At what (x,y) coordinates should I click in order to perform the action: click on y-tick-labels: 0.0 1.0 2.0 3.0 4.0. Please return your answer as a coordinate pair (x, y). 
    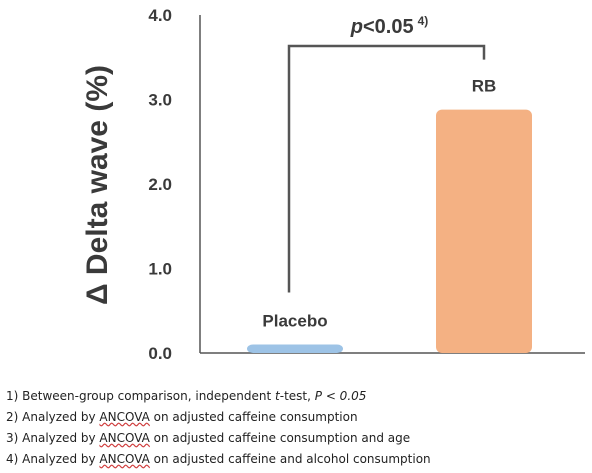
    Looking at the image, I should click on (160, 184).